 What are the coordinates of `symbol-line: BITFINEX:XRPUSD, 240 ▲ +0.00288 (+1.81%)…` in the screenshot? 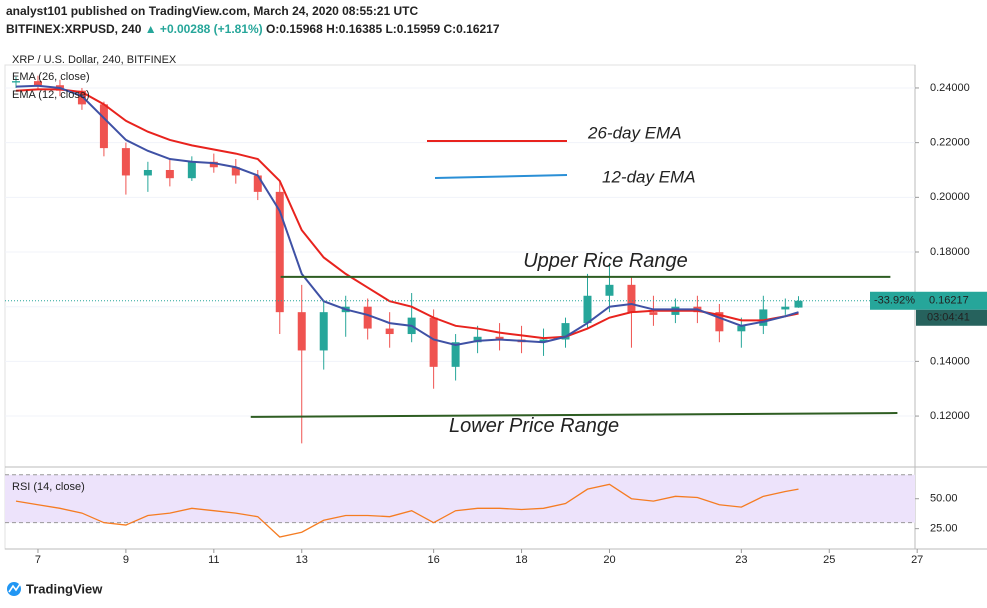 It's located at (253, 29).